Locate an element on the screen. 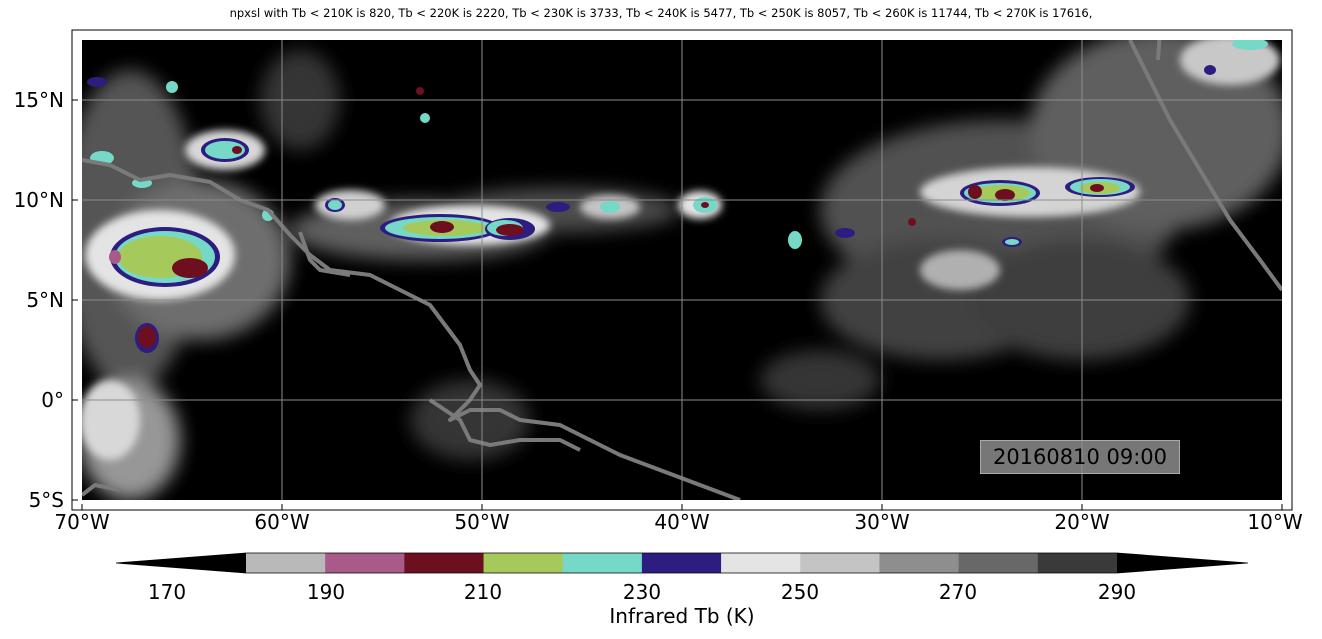  colorbar-tick-label: 190 is located at coordinates (326, 592).